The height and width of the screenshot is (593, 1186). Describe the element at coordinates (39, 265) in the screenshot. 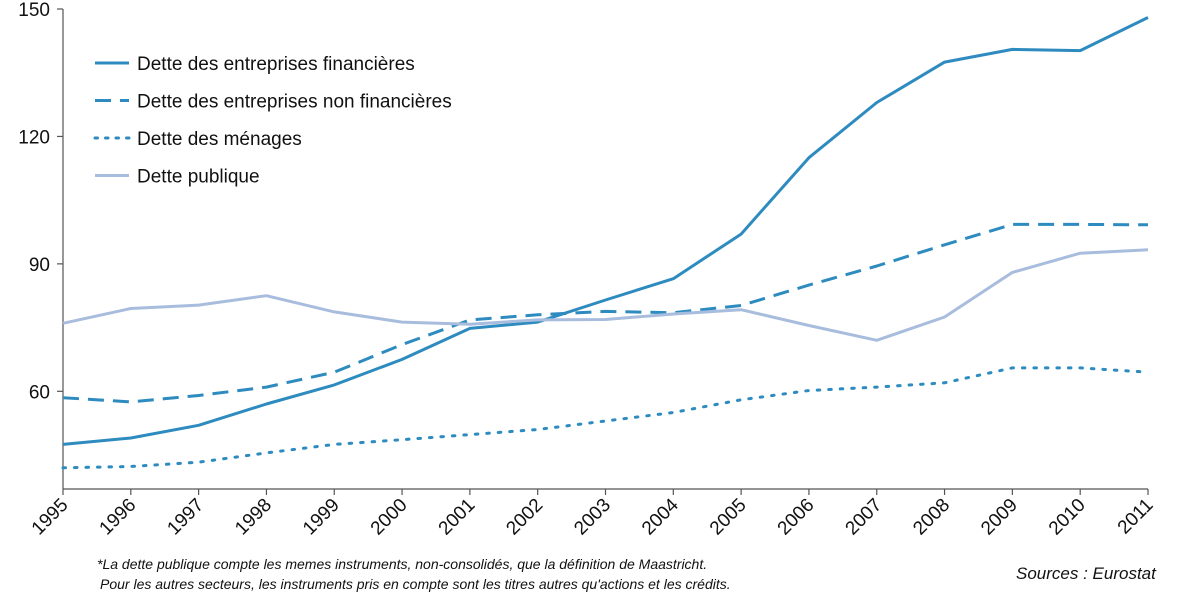

I see `y-tick-label: 90` at that location.